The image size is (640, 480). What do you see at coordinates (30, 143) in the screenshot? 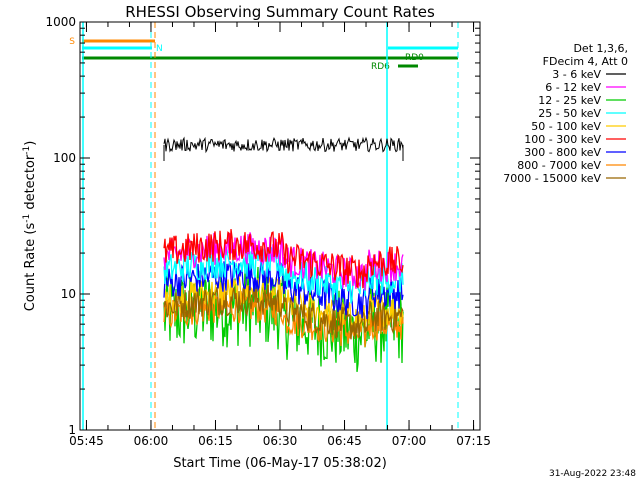
I see `y-axis-label-end: )` at bounding box center [30, 143].